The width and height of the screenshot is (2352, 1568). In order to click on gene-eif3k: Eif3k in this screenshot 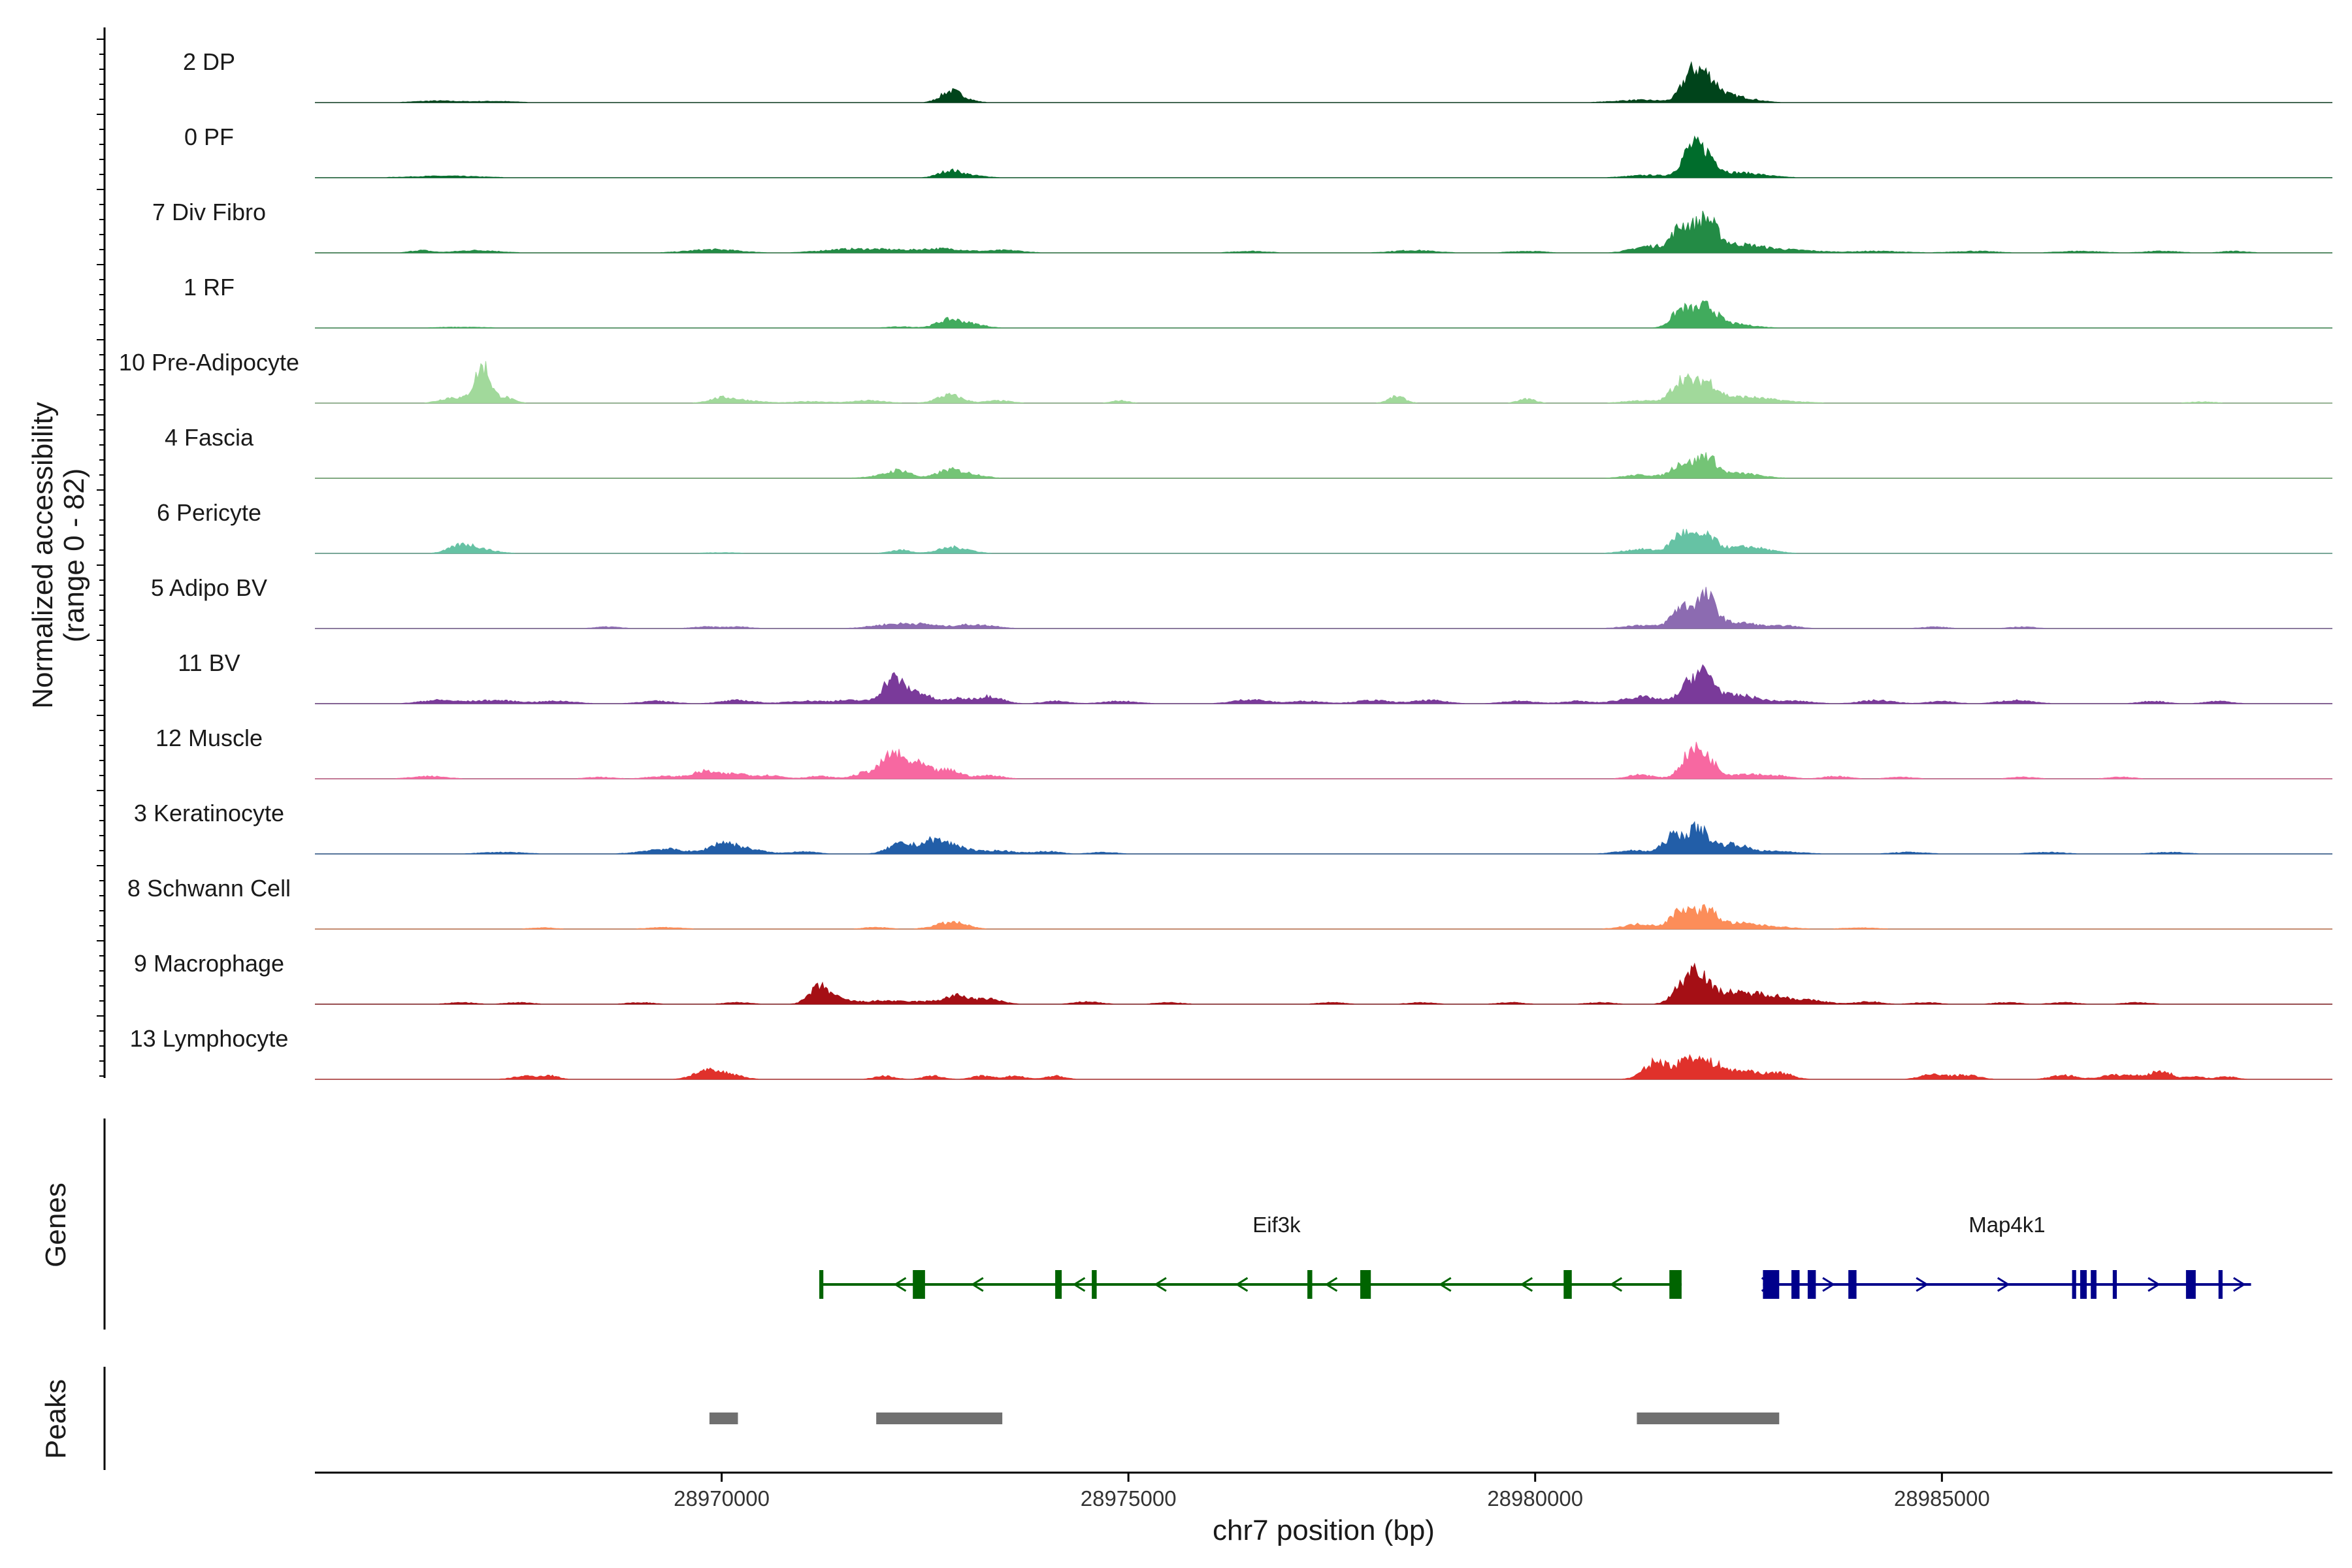, I will do `click(1250, 1256)`.